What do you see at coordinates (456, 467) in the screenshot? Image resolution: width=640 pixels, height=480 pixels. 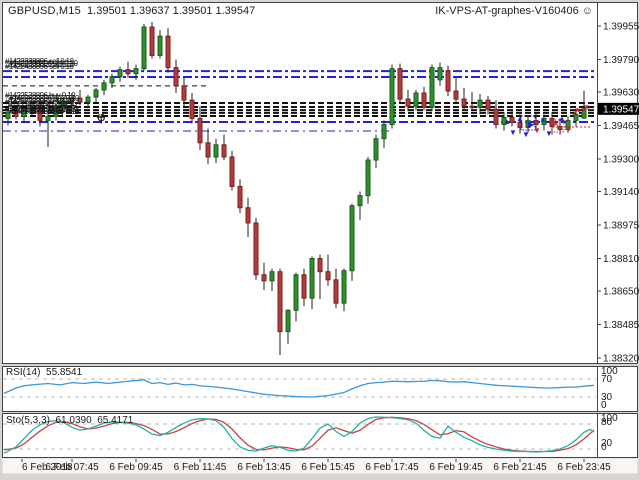 I see `time-axis-label: 6 Feb 19:45` at bounding box center [456, 467].